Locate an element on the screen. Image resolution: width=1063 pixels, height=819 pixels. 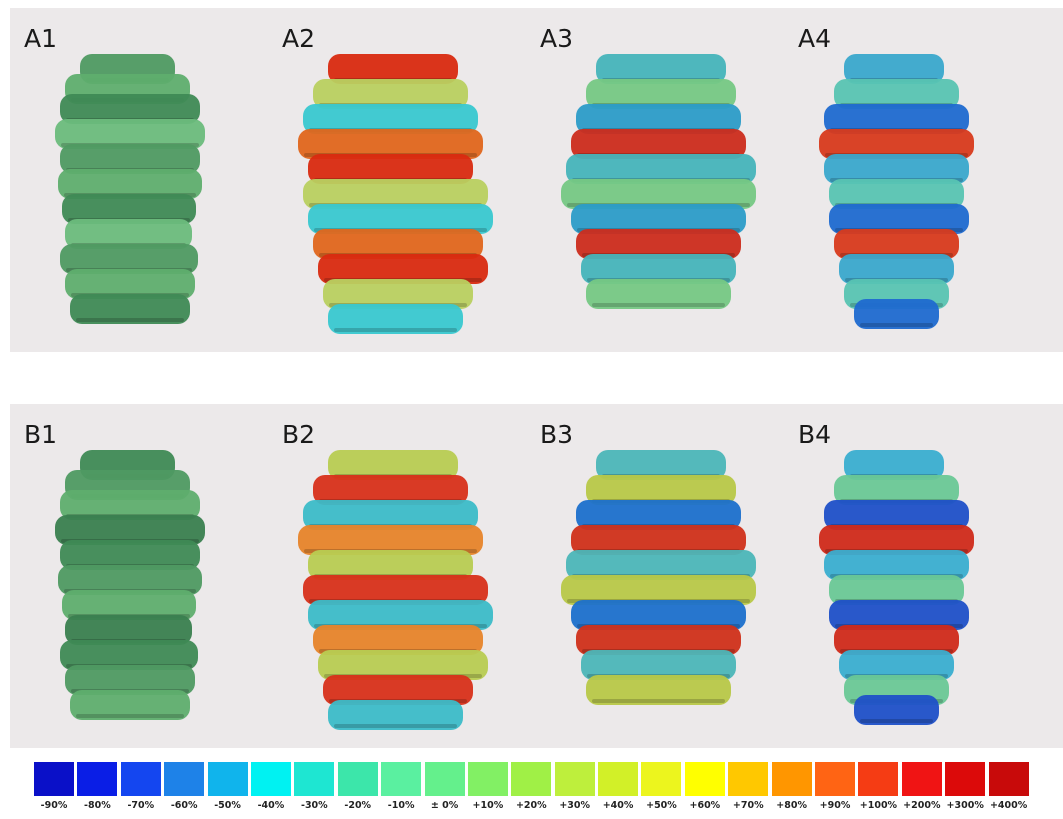
legend-tick-label: +30% is located at coordinates (575, 805).